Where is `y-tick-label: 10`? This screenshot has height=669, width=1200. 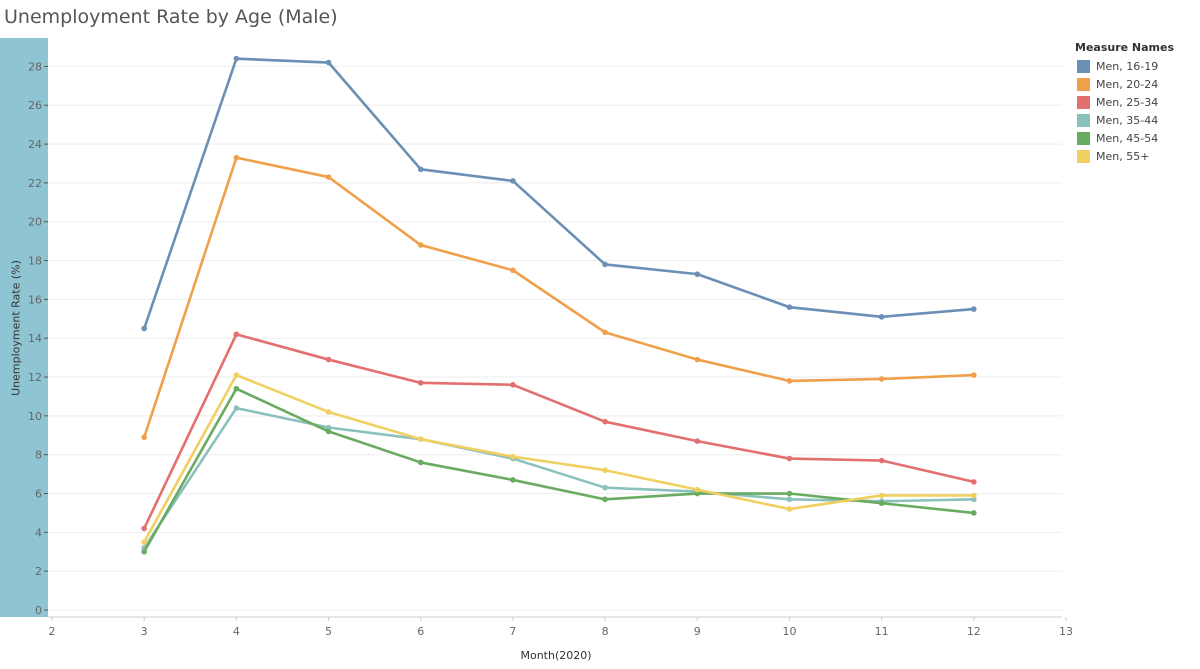
y-tick-label: 10 is located at coordinates (35, 416).